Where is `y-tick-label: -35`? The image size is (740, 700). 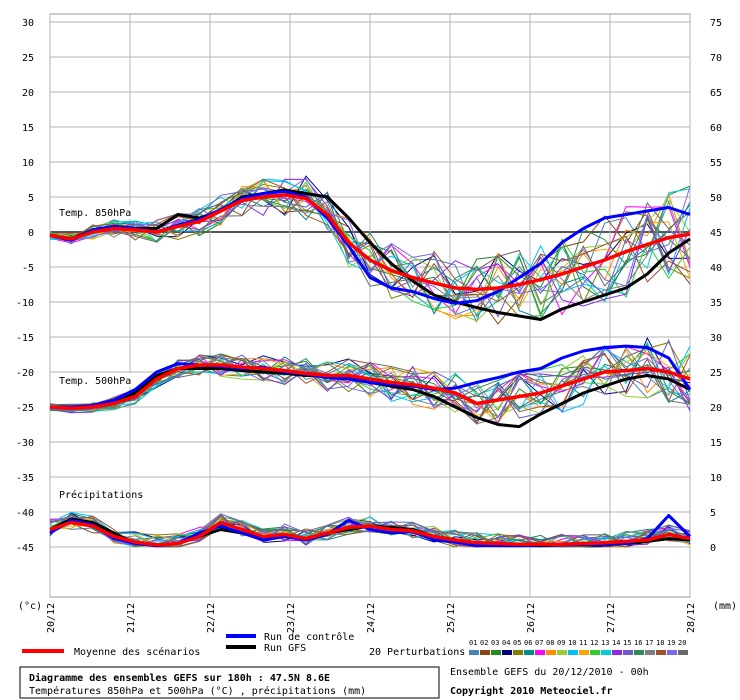 y-tick-label: -35 is located at coordinates (25, 478).